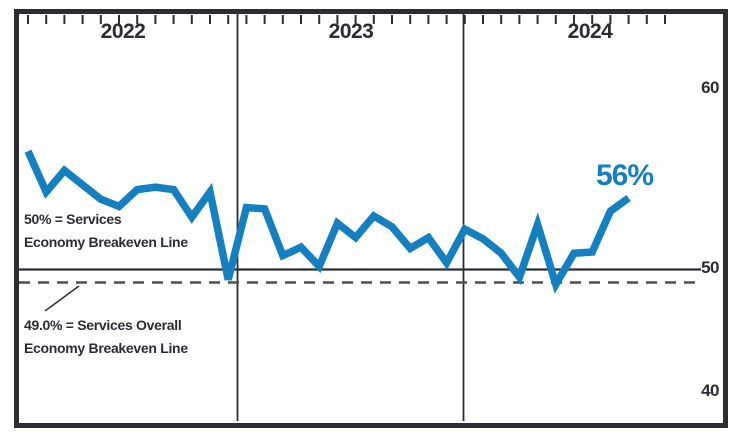 The width and height of the screenshot is (735, 436). I want to click on y-axis-label-40: 40, so click(710, 390).